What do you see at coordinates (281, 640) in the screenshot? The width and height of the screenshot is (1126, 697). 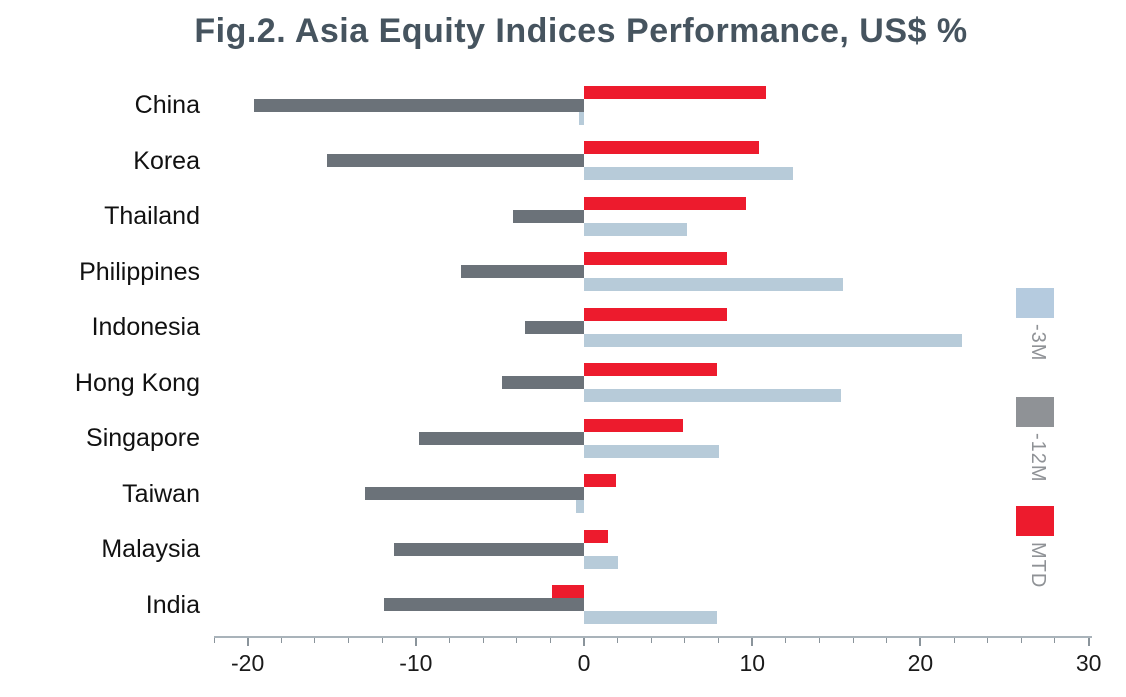 I see `x-axis-minor-tick--18` at bounding box center [281, 640].